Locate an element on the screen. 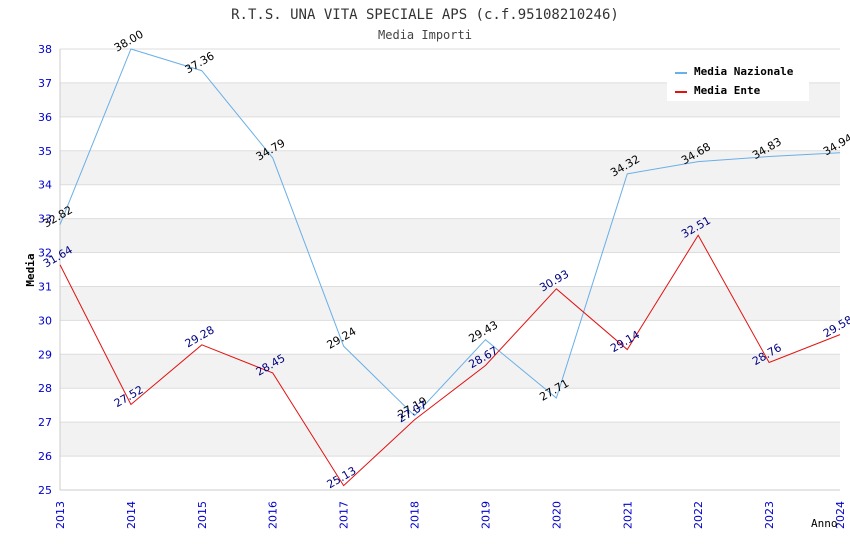 Image resolution: width=850 pixels, height=550 pixels. data-label: 38.00 is located at coordinates (129, 41).